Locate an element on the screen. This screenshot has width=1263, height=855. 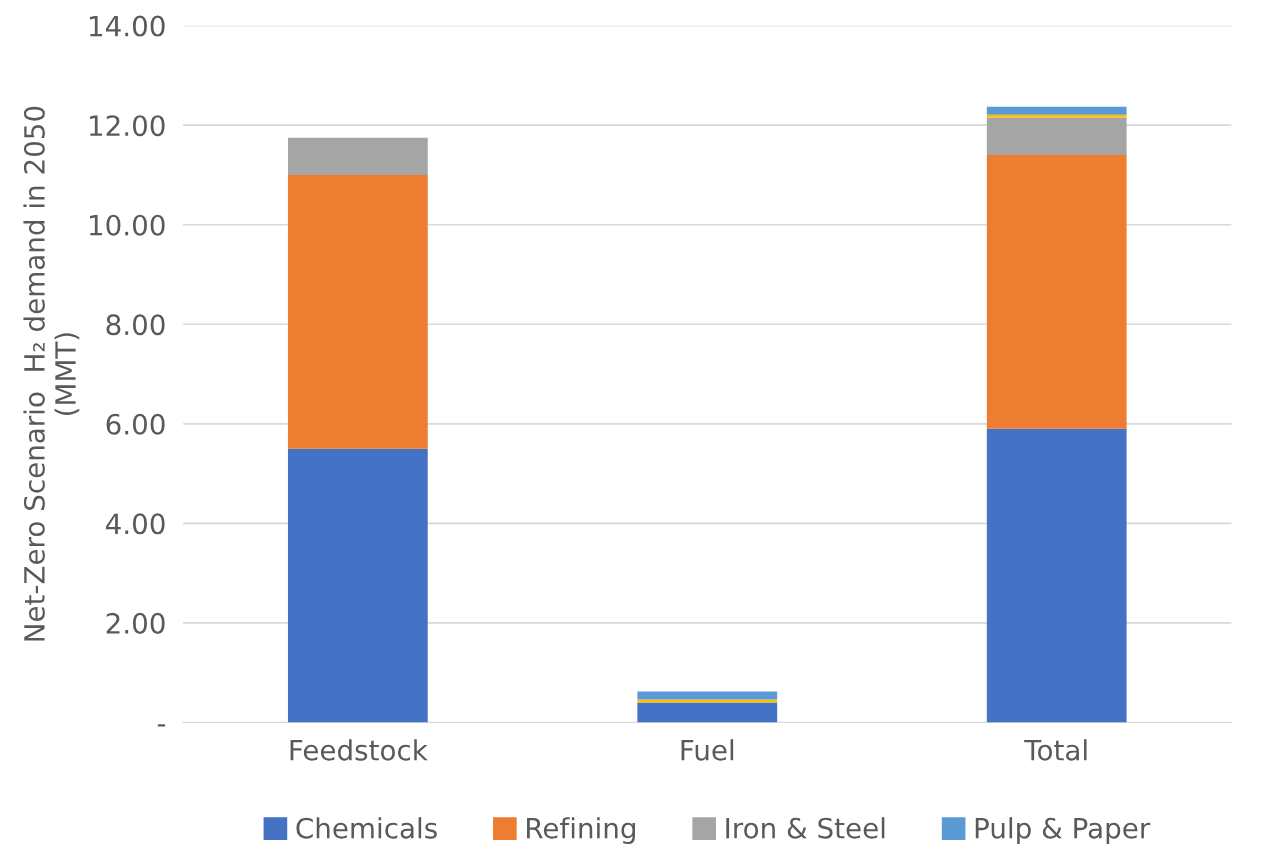
y-axis-title: Net-Zero Scenario H₂ demand in 2050 (MMT) is located at coordinates (51, 373).